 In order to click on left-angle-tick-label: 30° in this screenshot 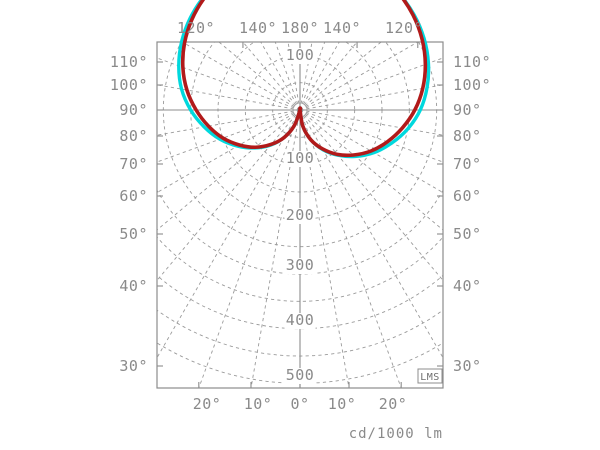, I will do `click(133, 366)`.